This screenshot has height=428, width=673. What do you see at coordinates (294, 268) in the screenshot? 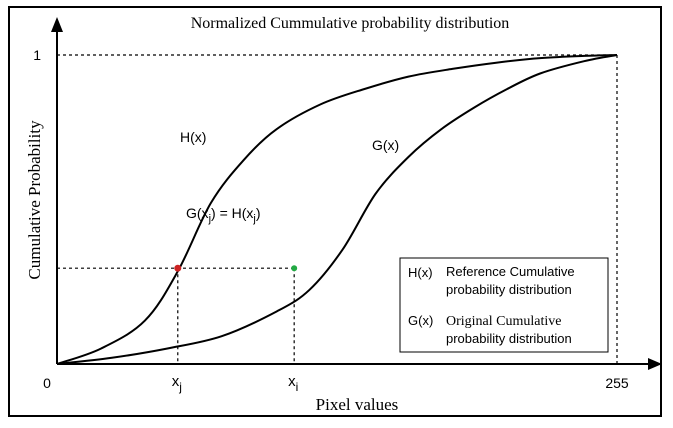
I see `point-xi` at bounding box center [294, 268].